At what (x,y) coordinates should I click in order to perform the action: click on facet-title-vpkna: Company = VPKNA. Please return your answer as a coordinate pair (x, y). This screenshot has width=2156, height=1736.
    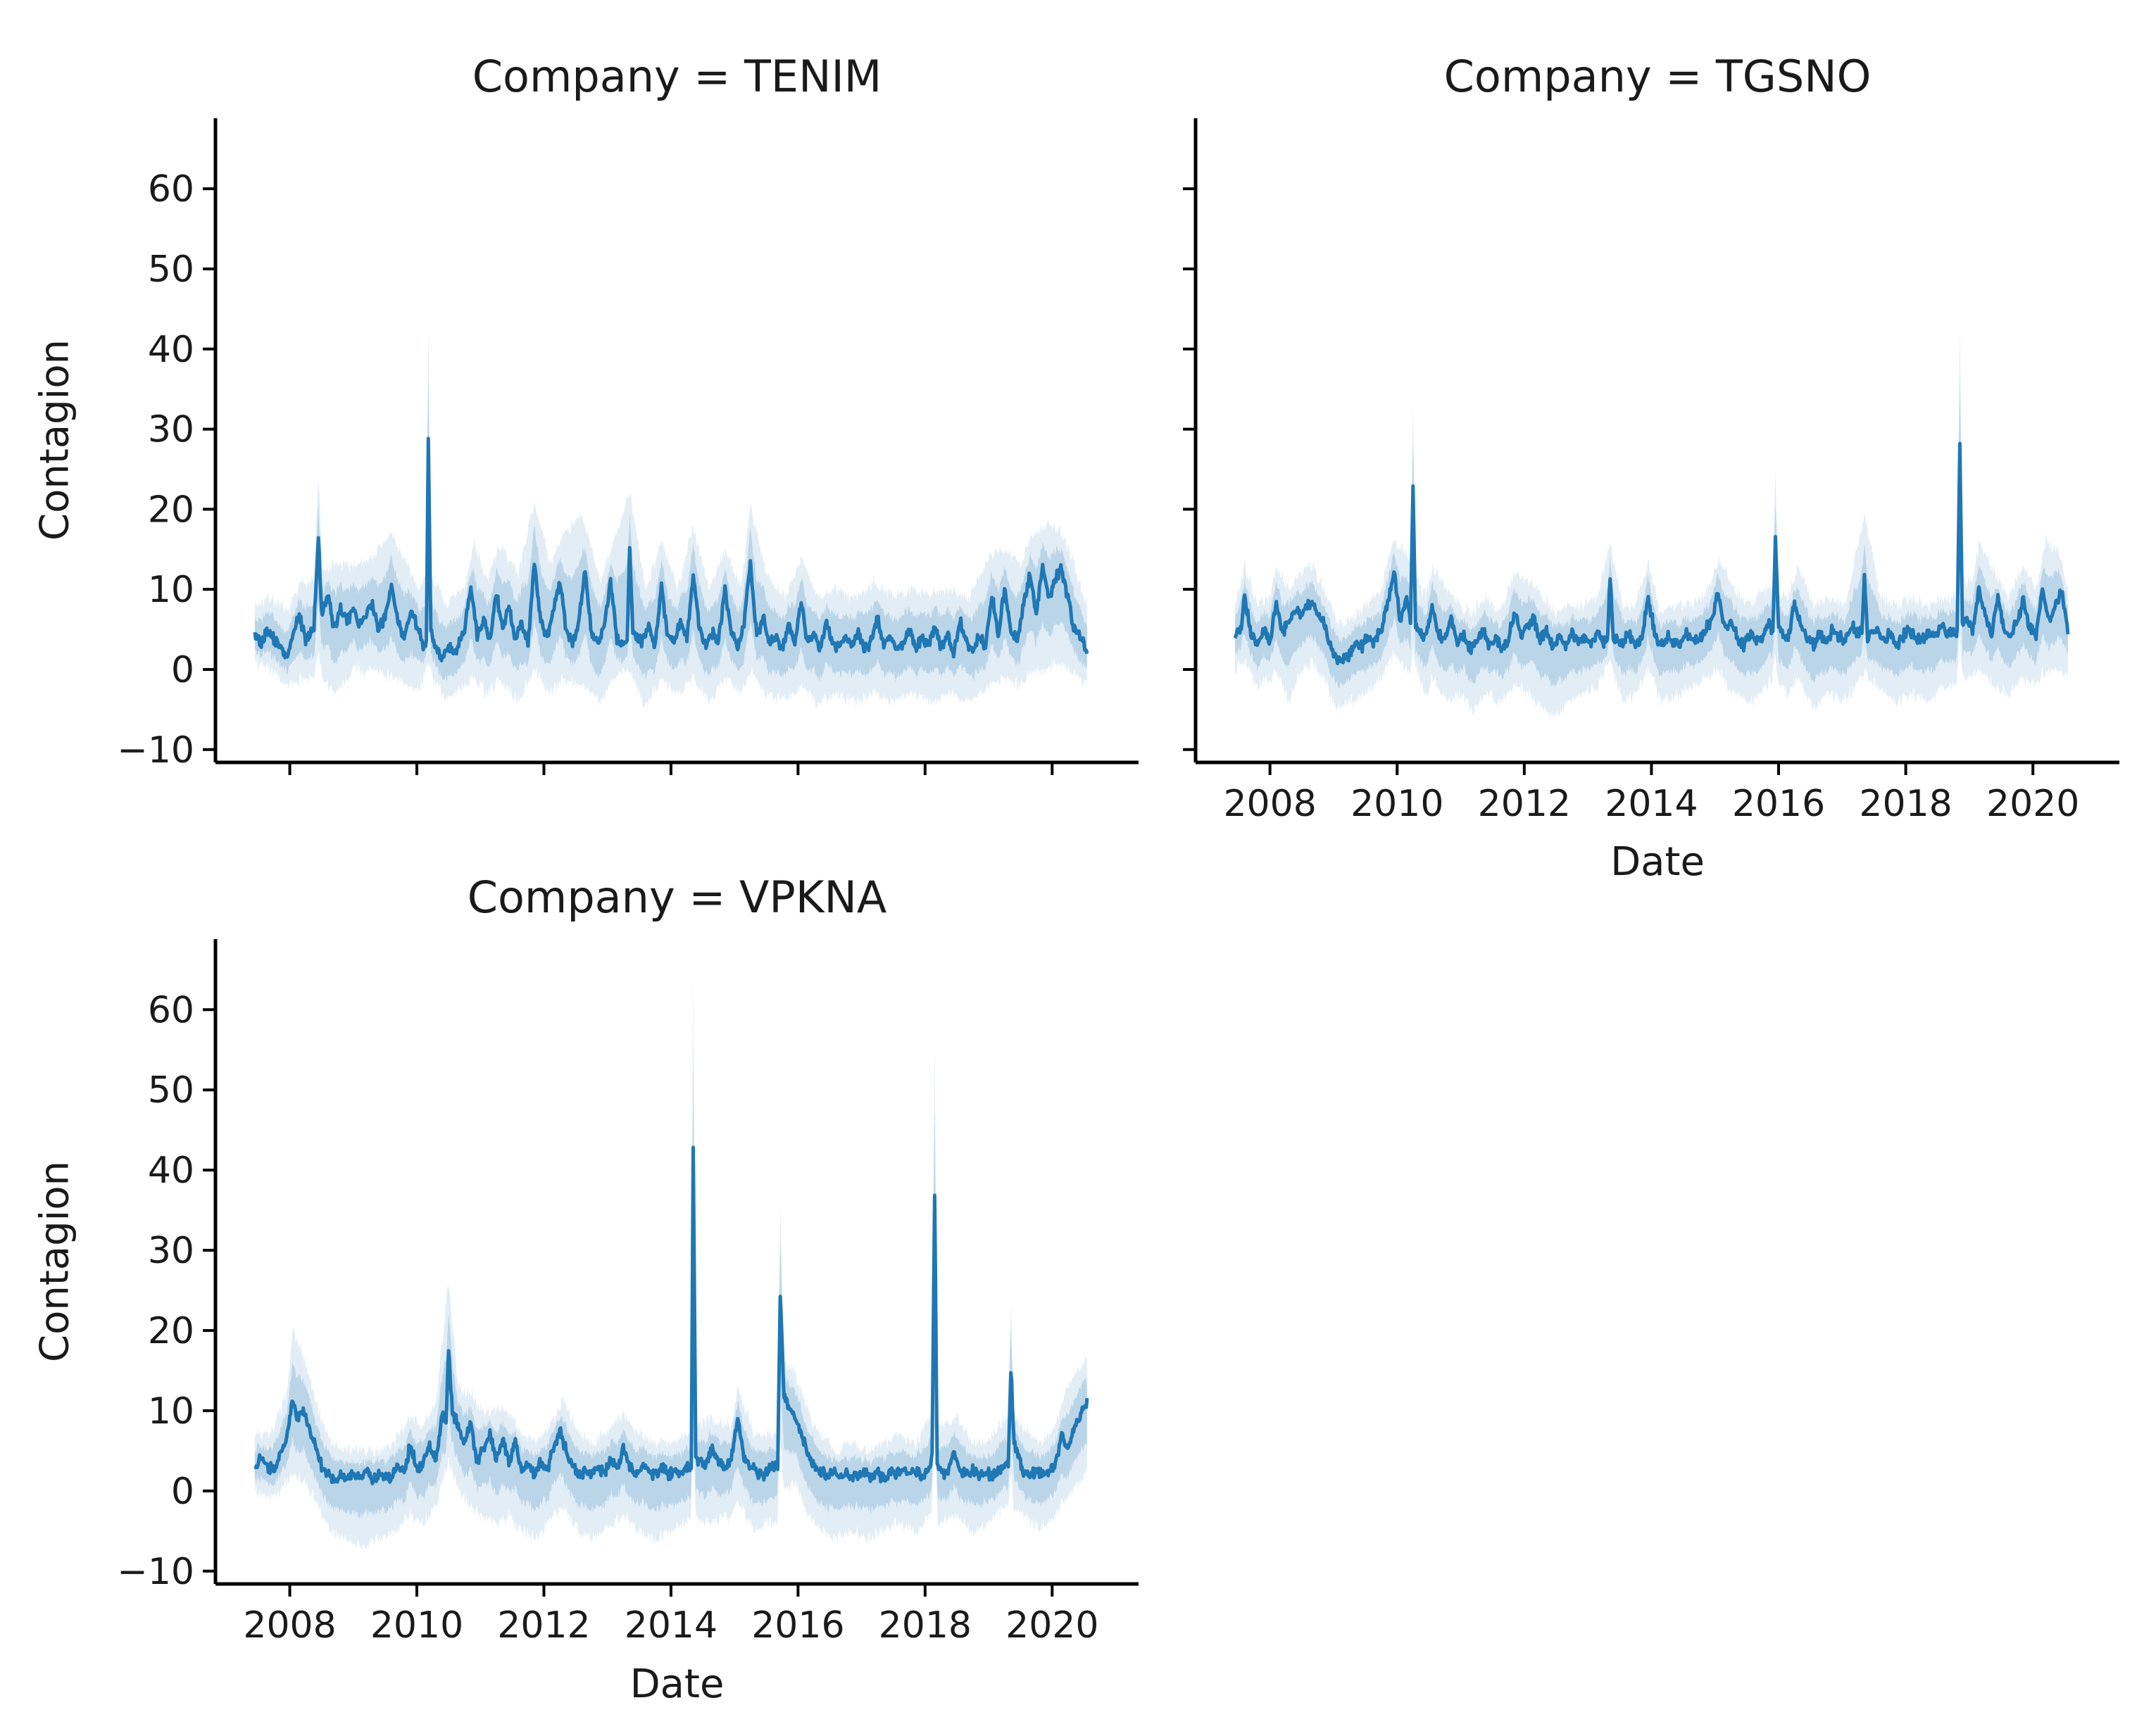
    Looking at the image, I should click on (677, 897).